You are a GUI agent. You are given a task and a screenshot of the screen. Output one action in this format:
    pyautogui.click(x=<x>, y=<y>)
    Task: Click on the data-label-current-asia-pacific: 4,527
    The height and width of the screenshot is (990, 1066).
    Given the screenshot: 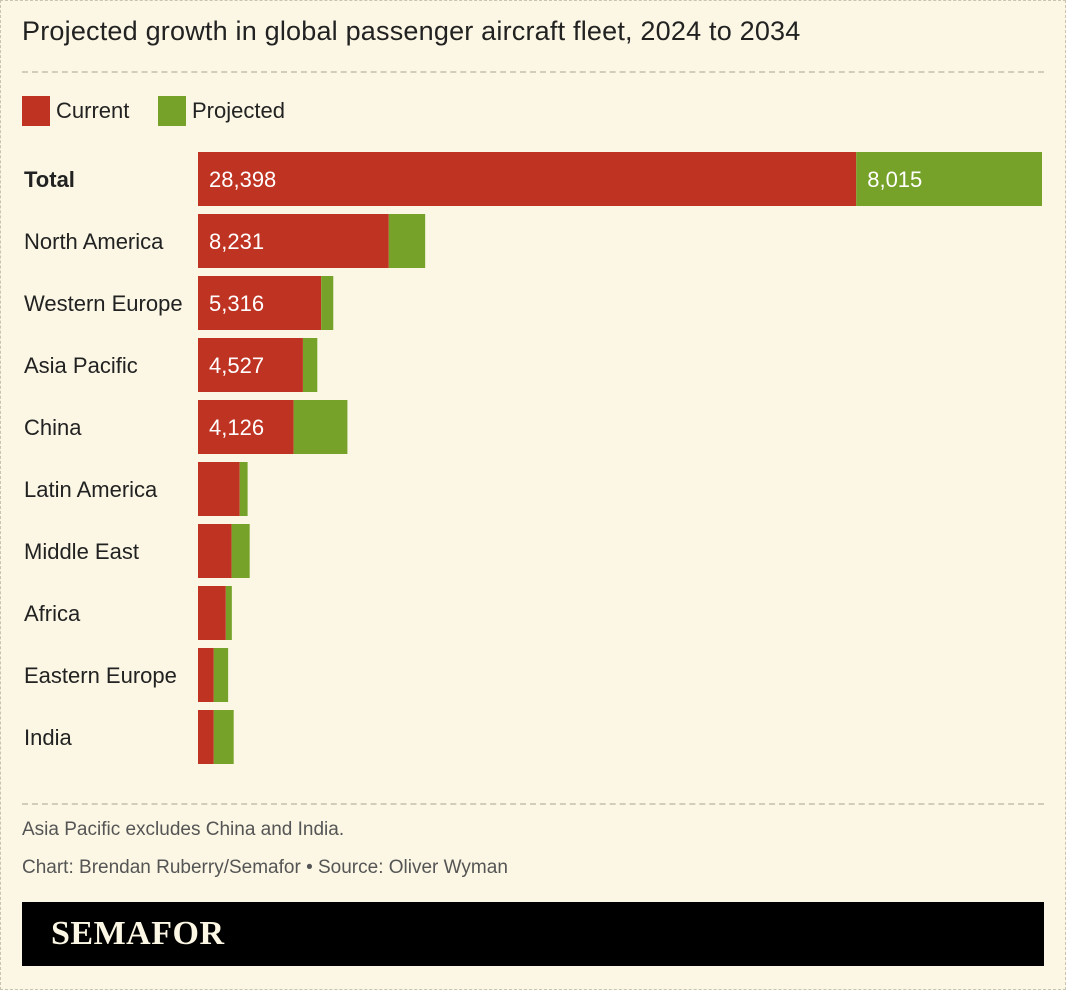 What is the action you would take?
    pyautogui.click(x=236, y=365)
    